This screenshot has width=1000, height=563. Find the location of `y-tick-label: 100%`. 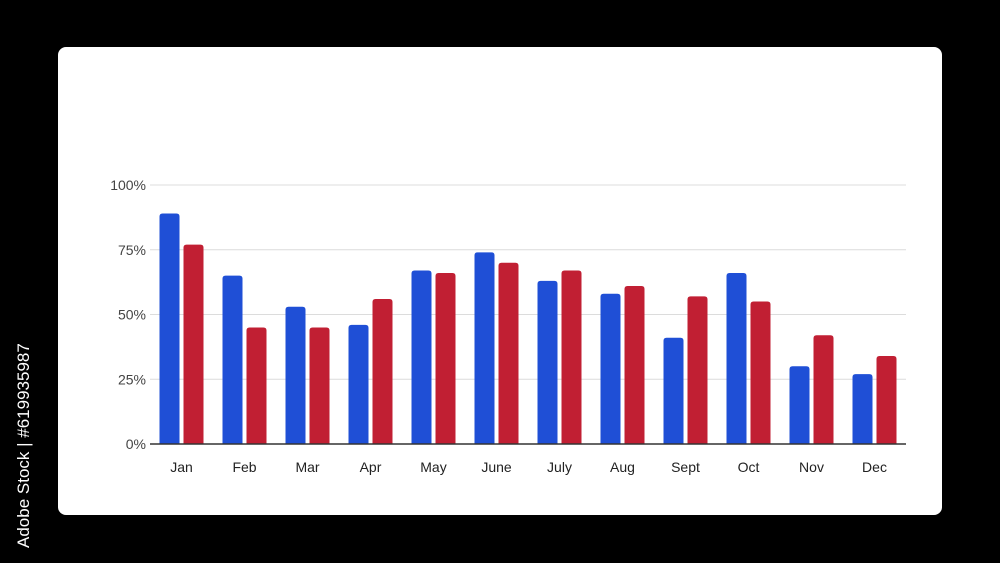

y-tick-label: 100% is located at coordinates (128, 185).